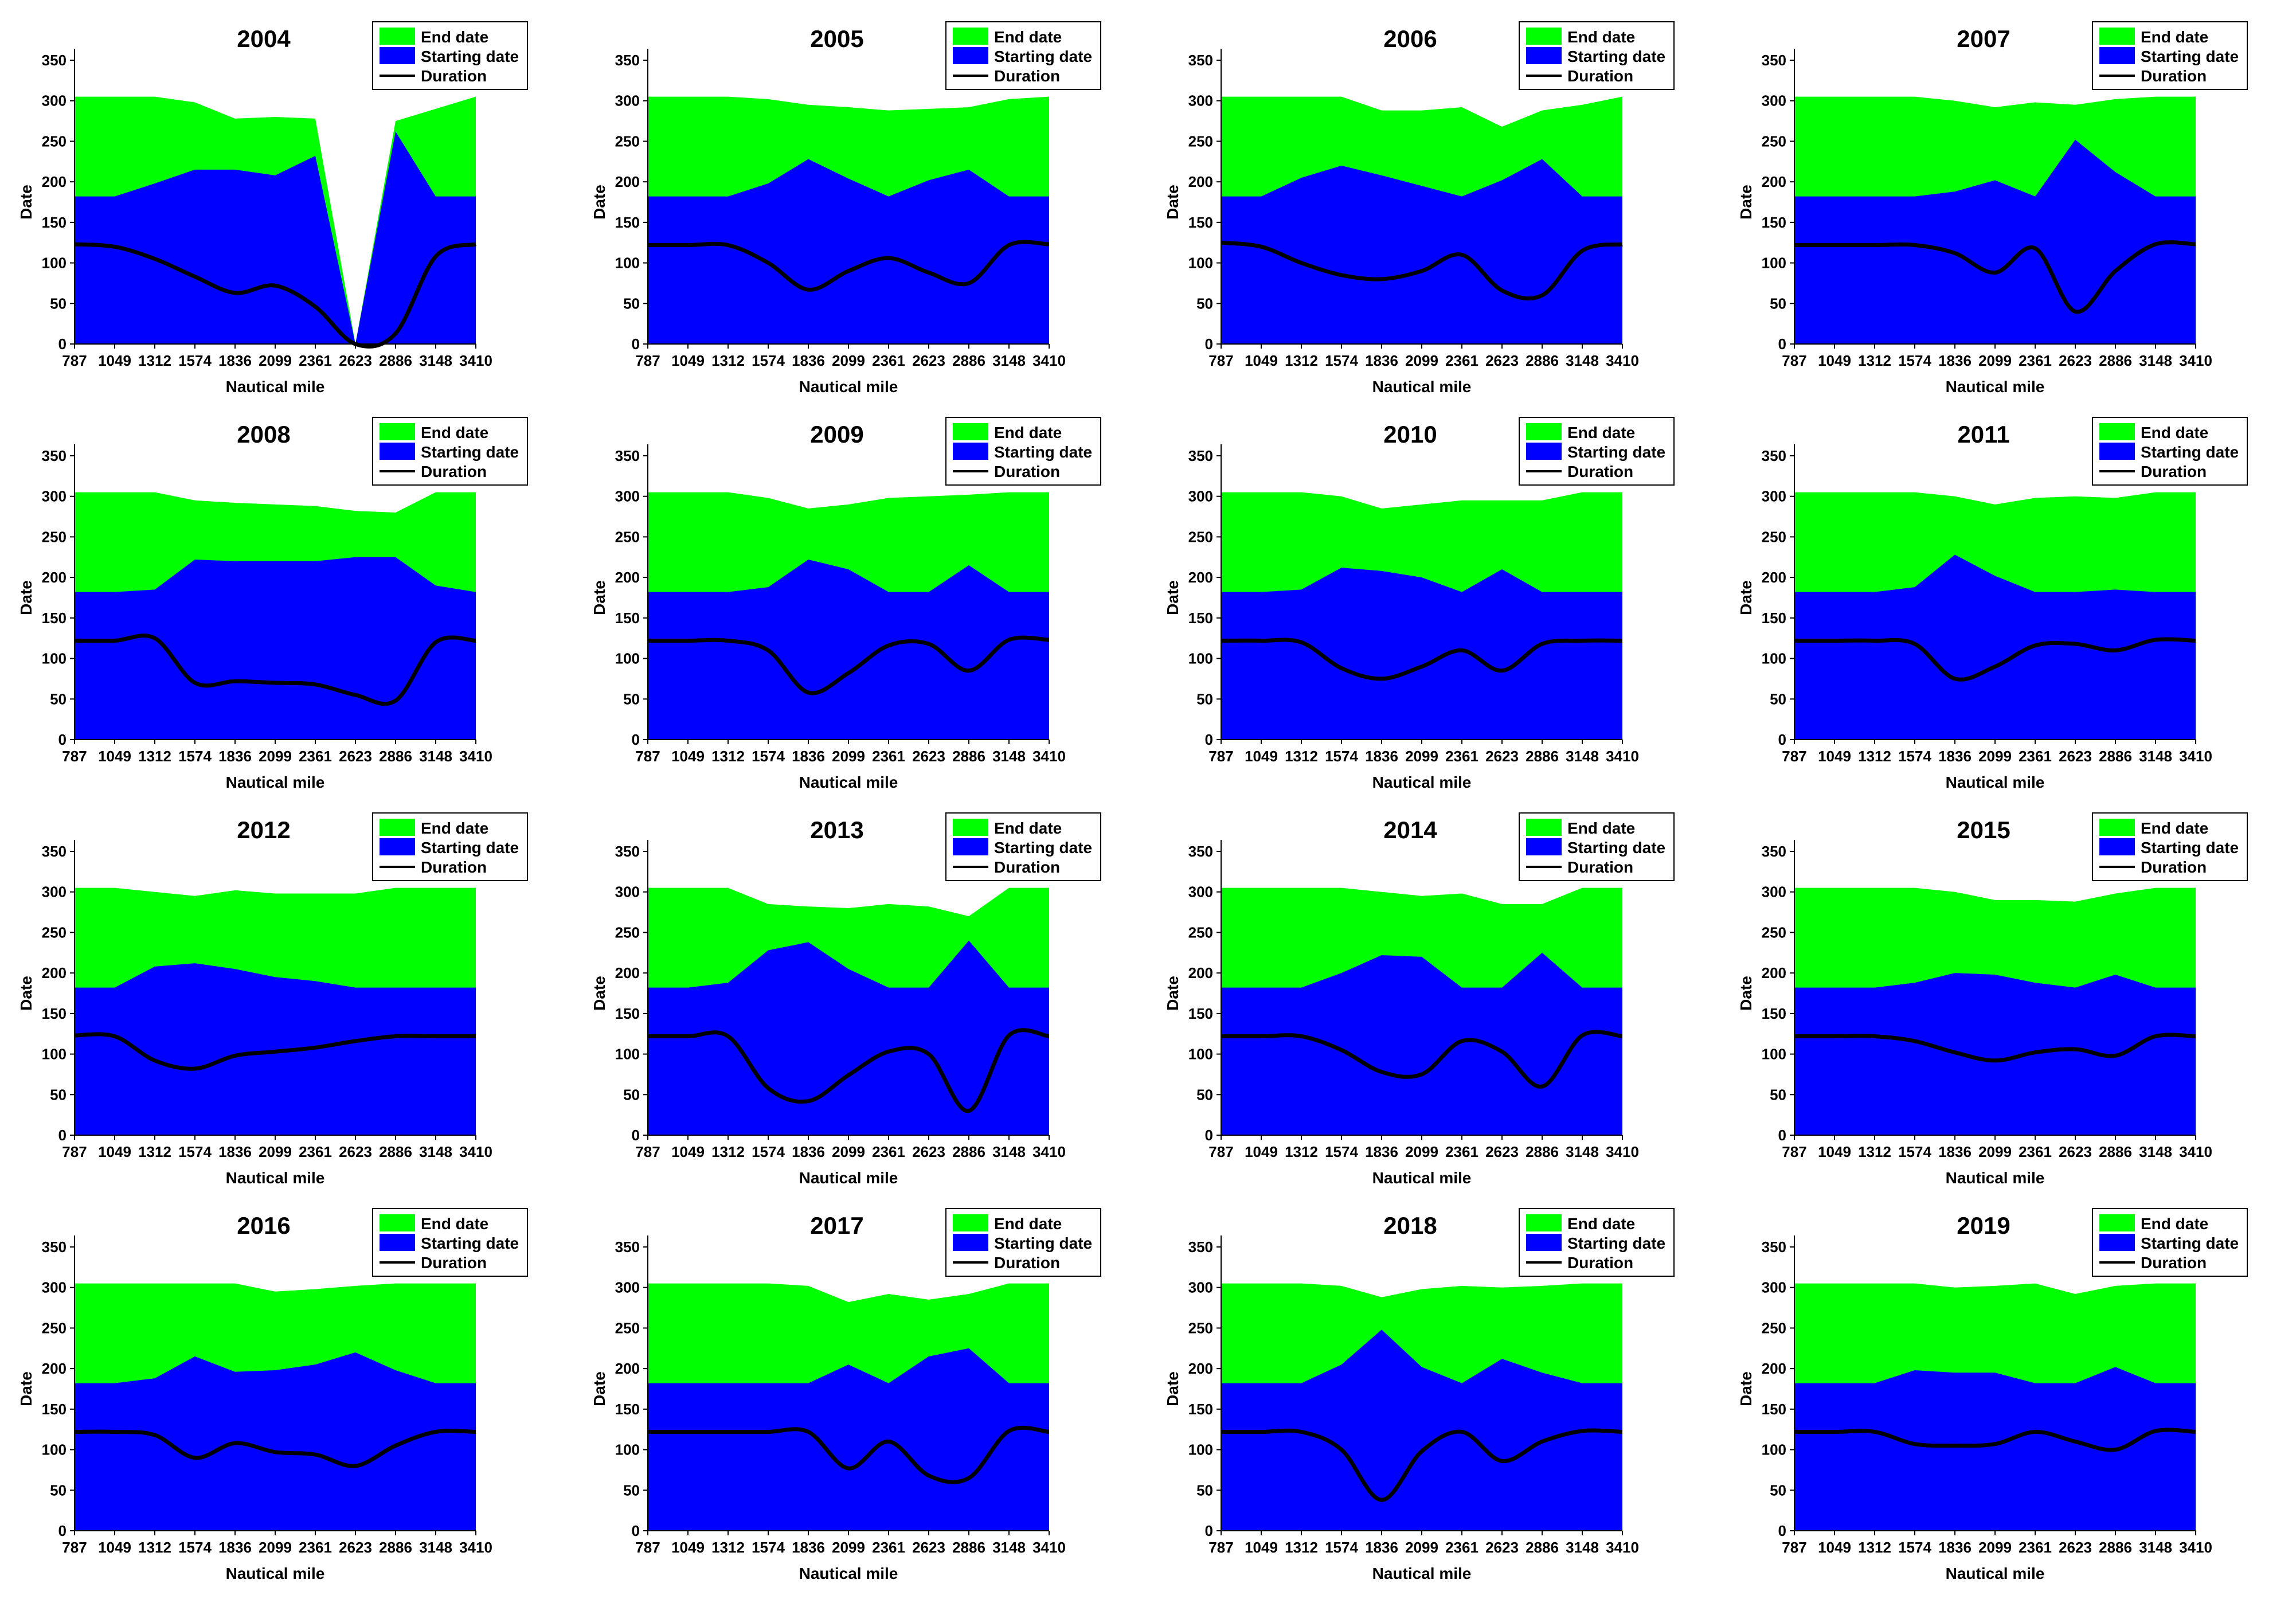 The height and width of the screenshot is (1607, 2296). What do you see at coordinates (1983, 435) in the screenshot?
I see `chart-title: 2011` at bounding box center [1983, 435].